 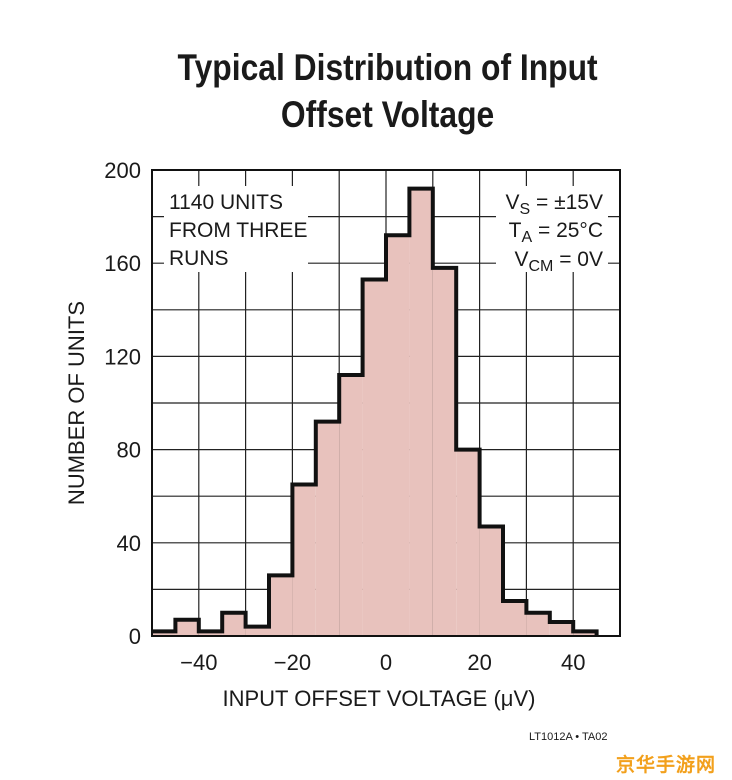 What do you see at coordinates (198, 662) in the screenshot?
I see `x-tick-label: −40` at bounding box center [198, 662].